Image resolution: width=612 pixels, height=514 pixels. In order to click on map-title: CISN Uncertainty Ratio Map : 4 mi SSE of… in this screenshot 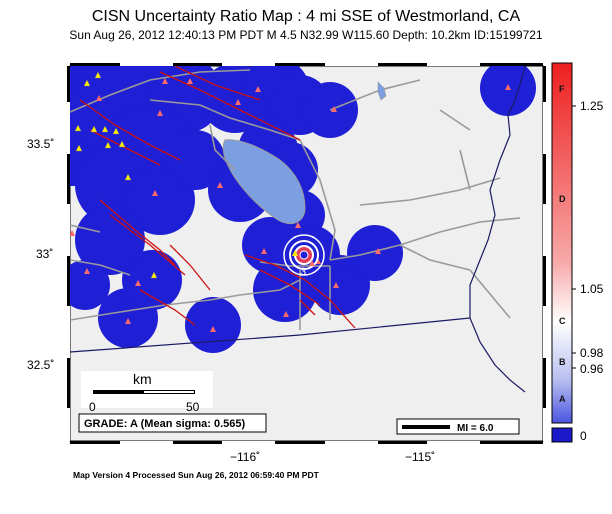, I will do `click(306, 16)`.